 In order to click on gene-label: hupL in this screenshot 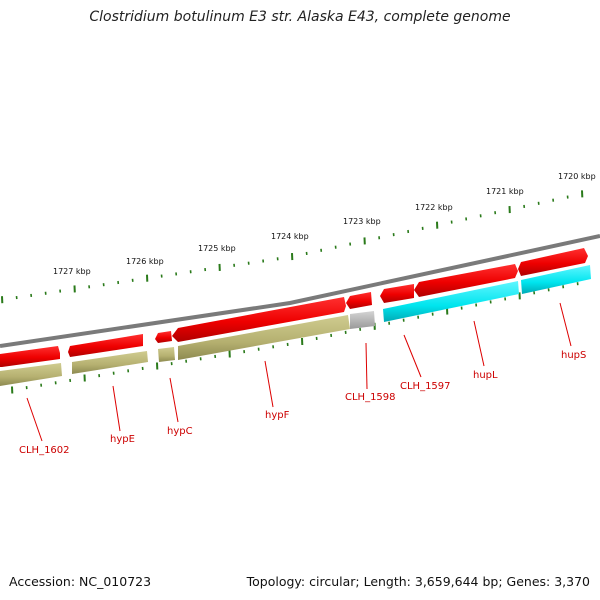, I will do `click(485, 375)`.